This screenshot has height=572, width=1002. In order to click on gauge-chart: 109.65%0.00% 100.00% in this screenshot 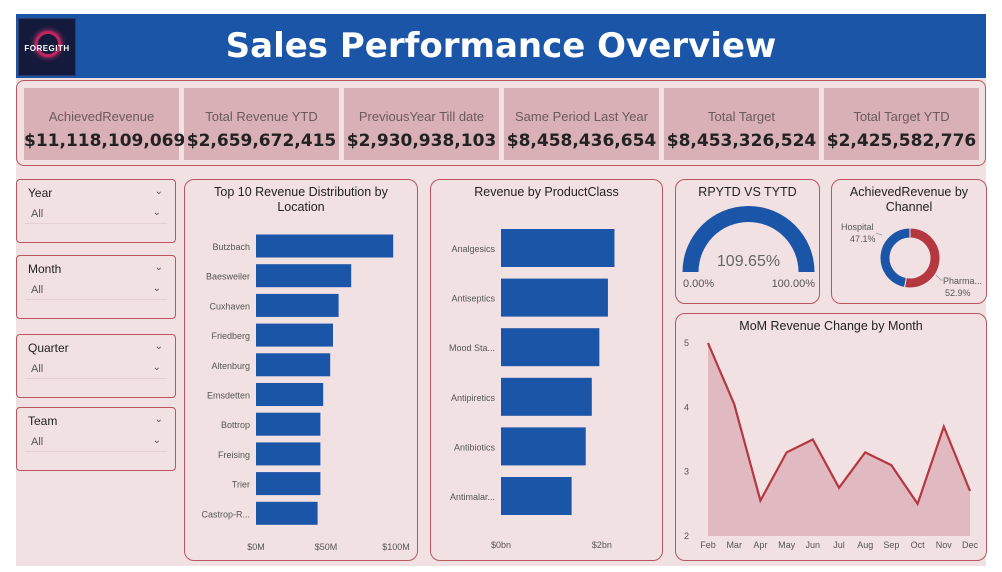, I will do `click(748, 242)`.